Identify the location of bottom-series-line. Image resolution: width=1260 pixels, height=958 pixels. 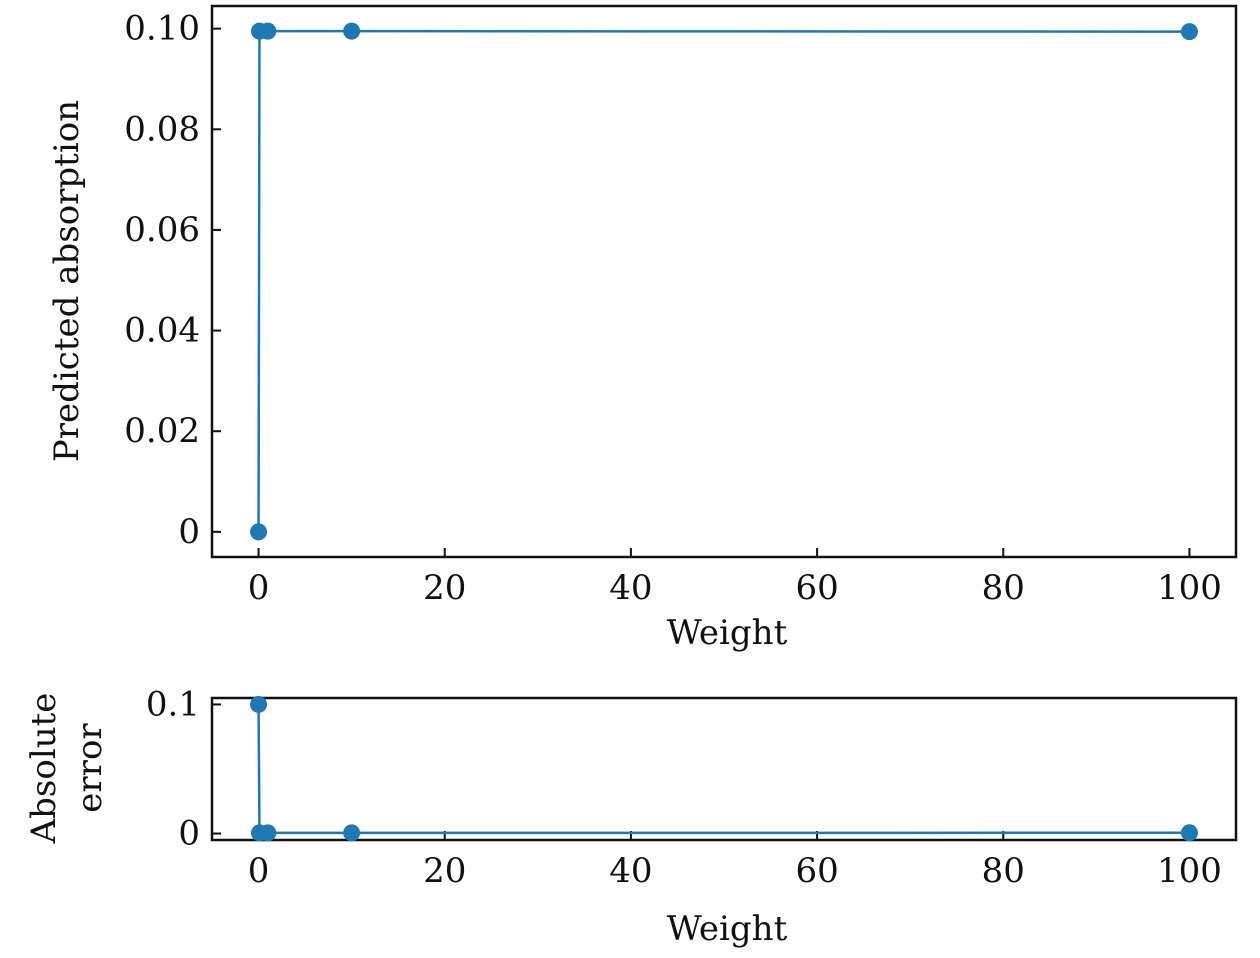
(723, 769).